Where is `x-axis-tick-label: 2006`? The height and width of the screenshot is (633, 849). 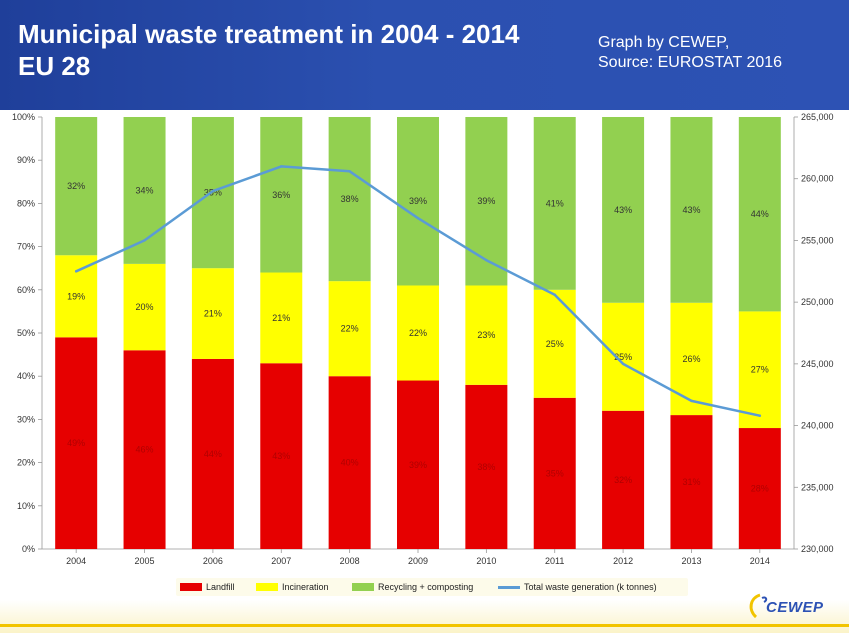
x-axis-tick-label: 2006 is located at coordinates (213, 561).